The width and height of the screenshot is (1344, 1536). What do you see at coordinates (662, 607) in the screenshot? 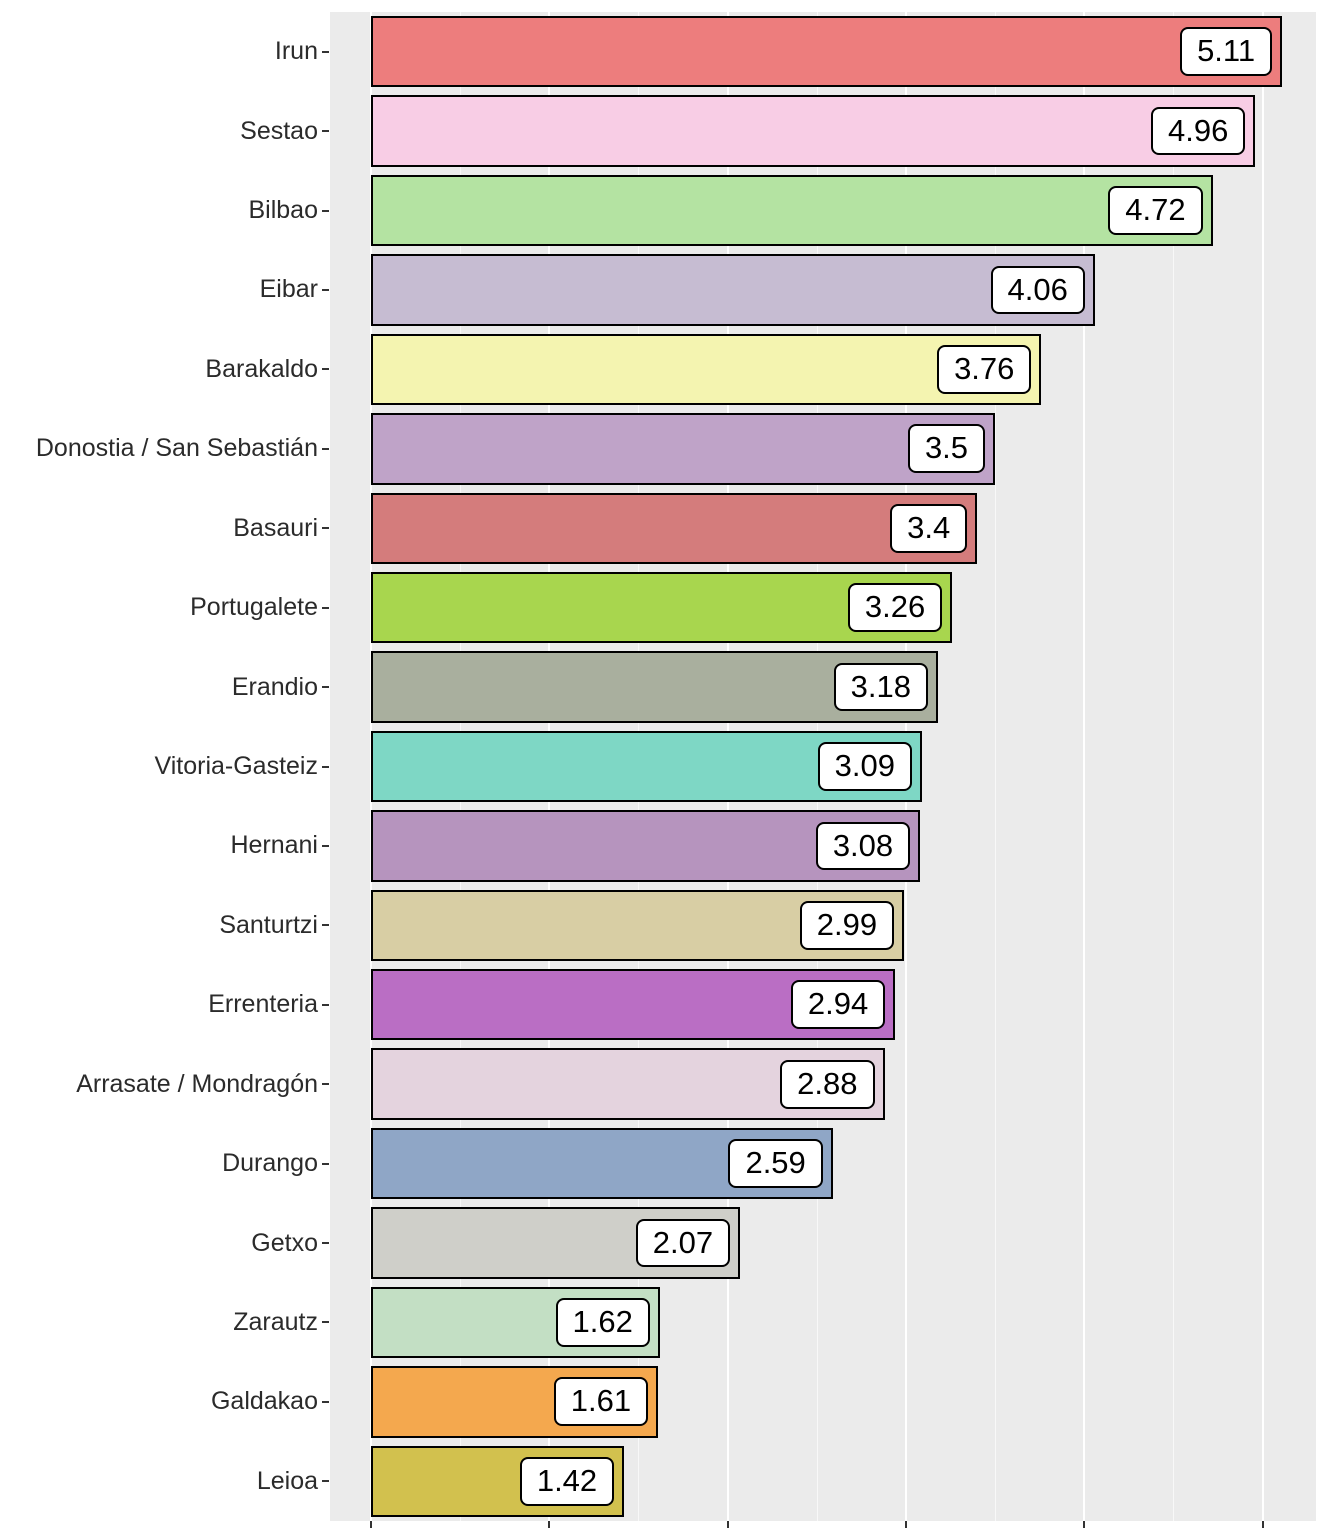
I see `bar-portugalete: 3.26` at bounding box center [662, 607].